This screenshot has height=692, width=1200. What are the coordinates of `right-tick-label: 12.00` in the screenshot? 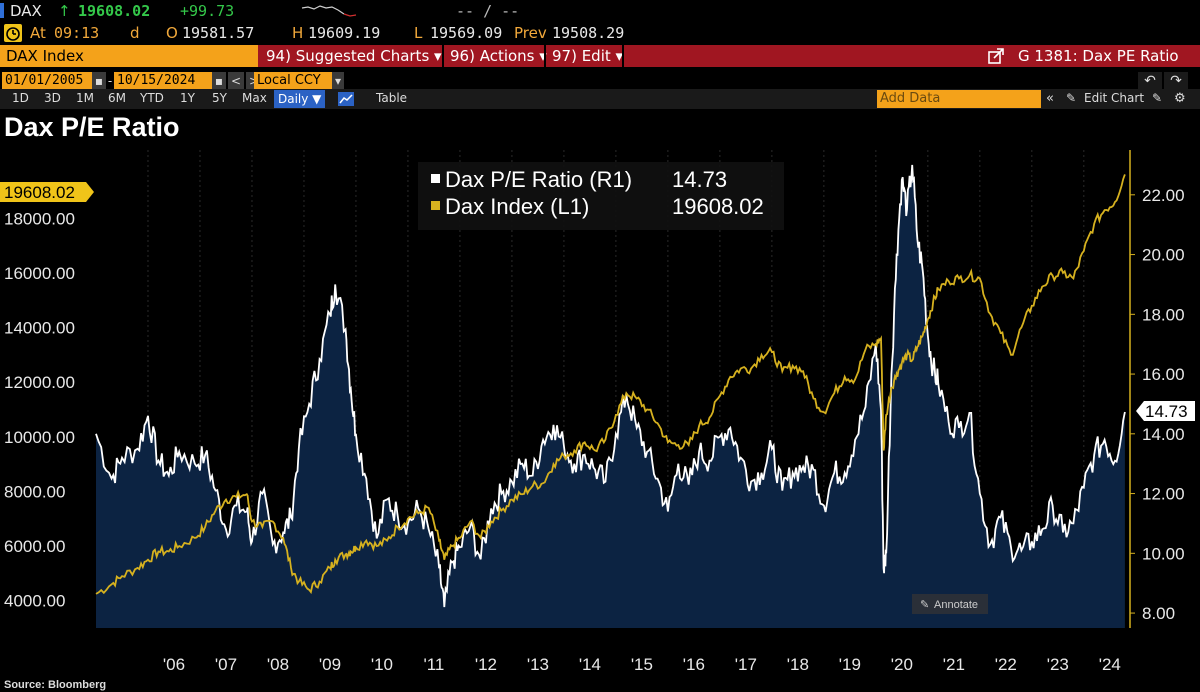 It's located at (1163, 494).